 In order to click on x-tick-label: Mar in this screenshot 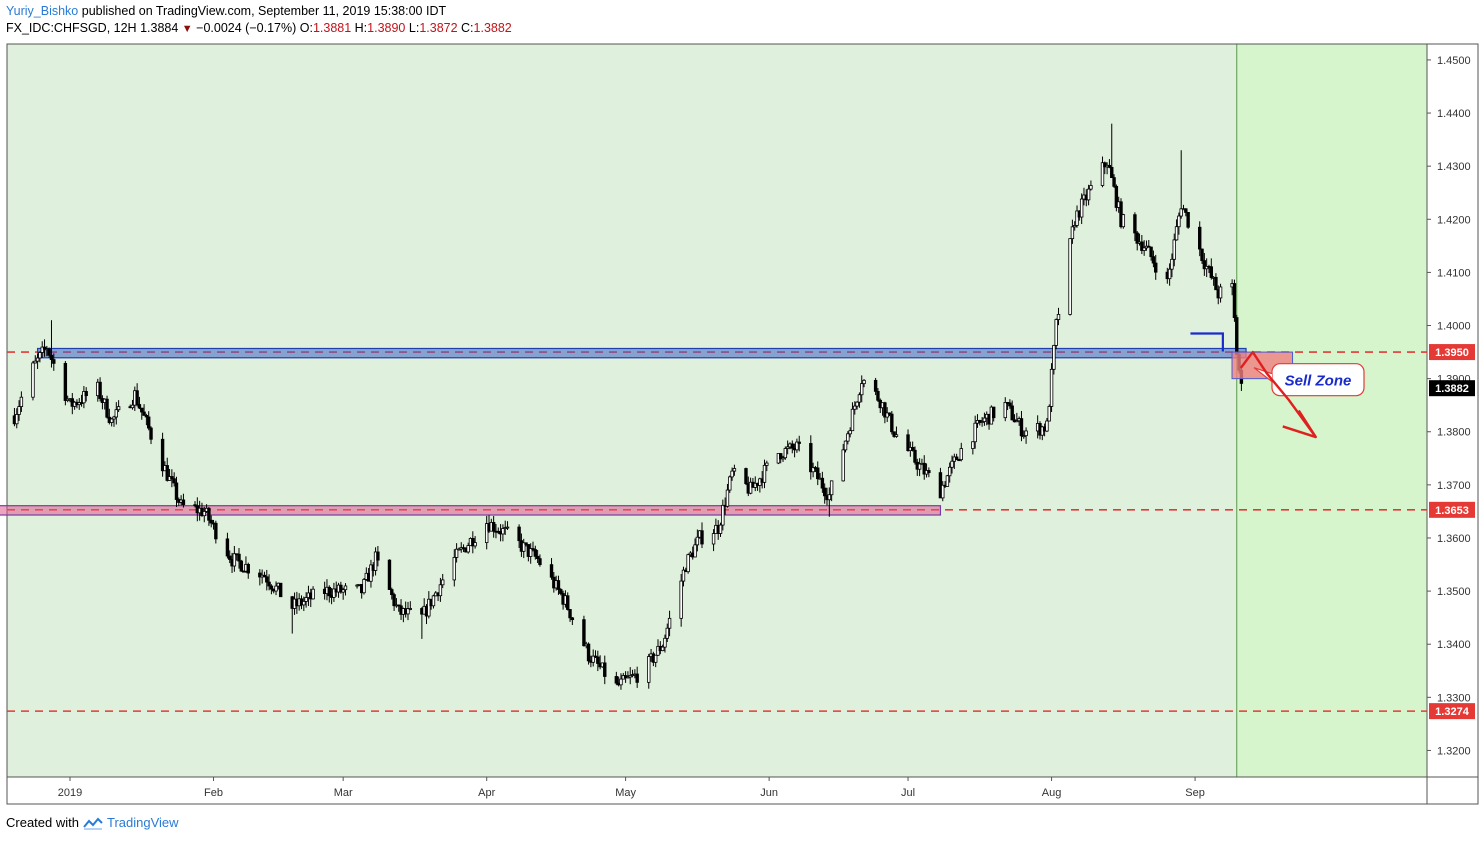, I will do `click(343, 793)`.